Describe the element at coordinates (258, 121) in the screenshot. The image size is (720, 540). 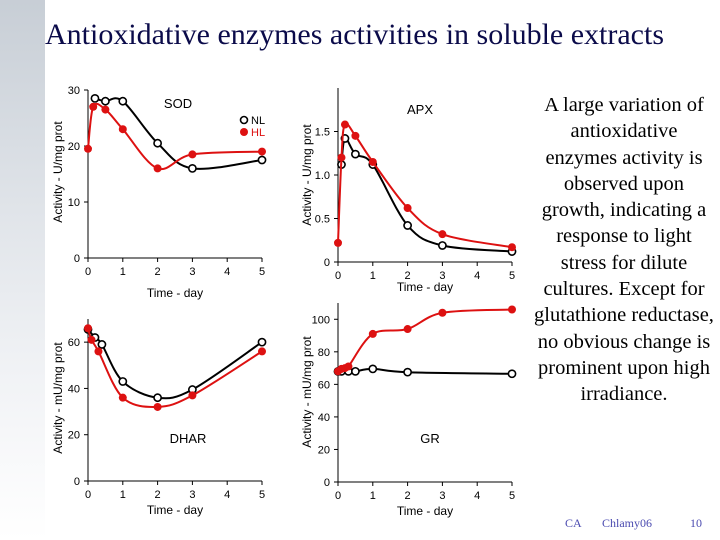
I see `legend-label-nl: NL` at that location.